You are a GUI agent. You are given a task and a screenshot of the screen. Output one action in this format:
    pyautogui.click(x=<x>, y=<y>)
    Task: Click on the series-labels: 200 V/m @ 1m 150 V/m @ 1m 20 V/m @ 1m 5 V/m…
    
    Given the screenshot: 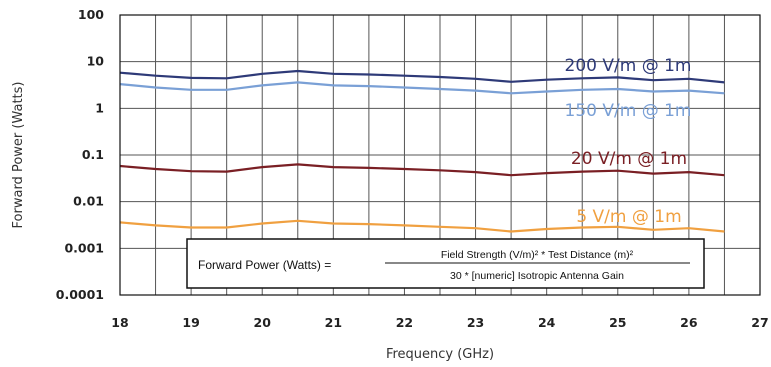 What is the action you would take?
    pyautogui.click(x=628, y=141)
    